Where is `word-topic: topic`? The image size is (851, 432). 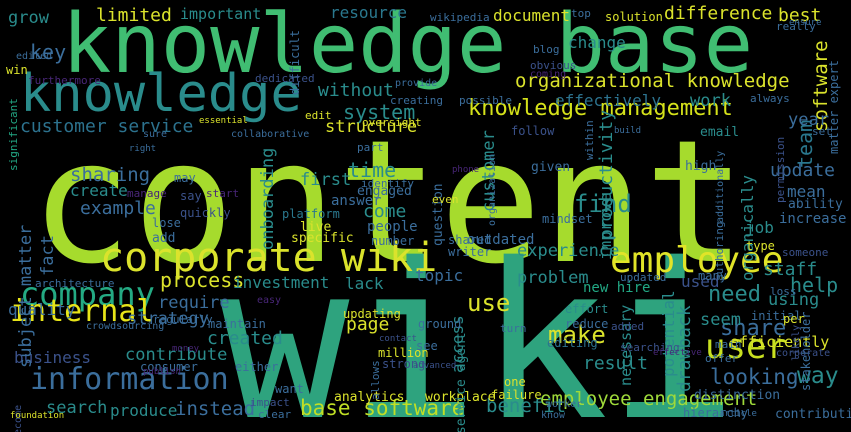 word-topic: topic is located at coordinates (439, 275).